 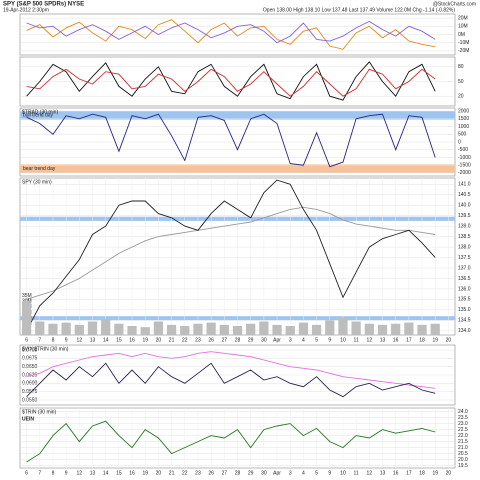 What do you see at coordinates (464, 166) in the screenshot?
I see `y-tick-label: -1500` at bounding box center [464, 166].